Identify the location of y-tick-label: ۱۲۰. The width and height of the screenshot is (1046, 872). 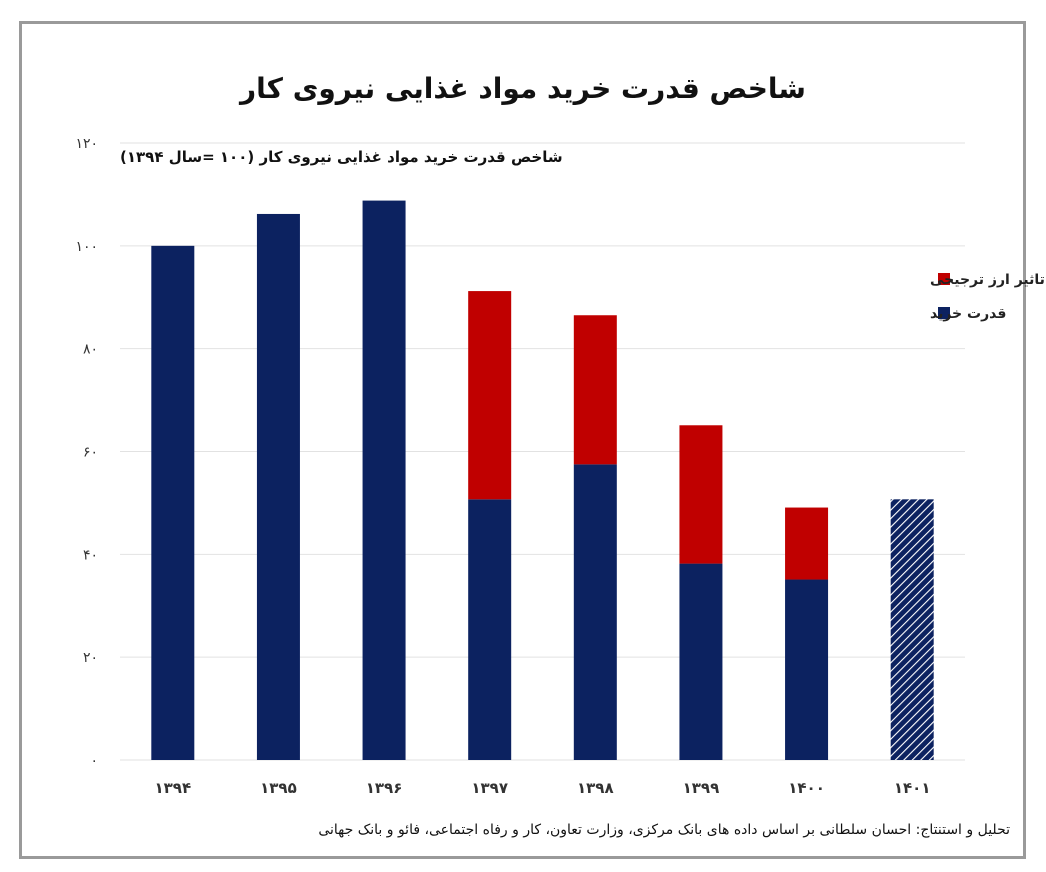
(86, 144).